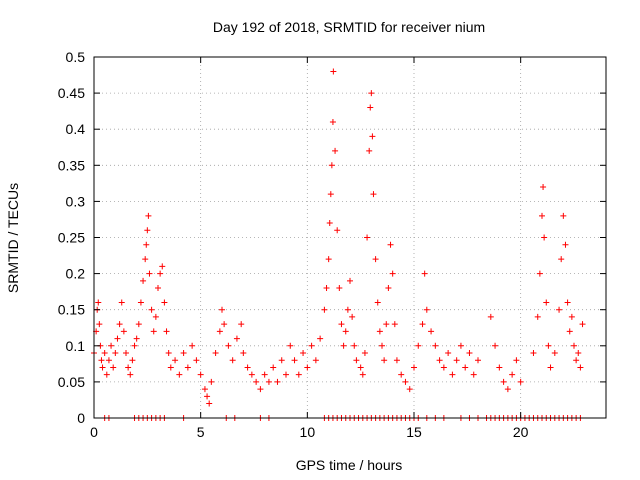 The image size is (640, 480). What do you see at coordinates (308, 432) in the screenshot?
I see `x-tick-label: 10` at bounding box center [308, 432].